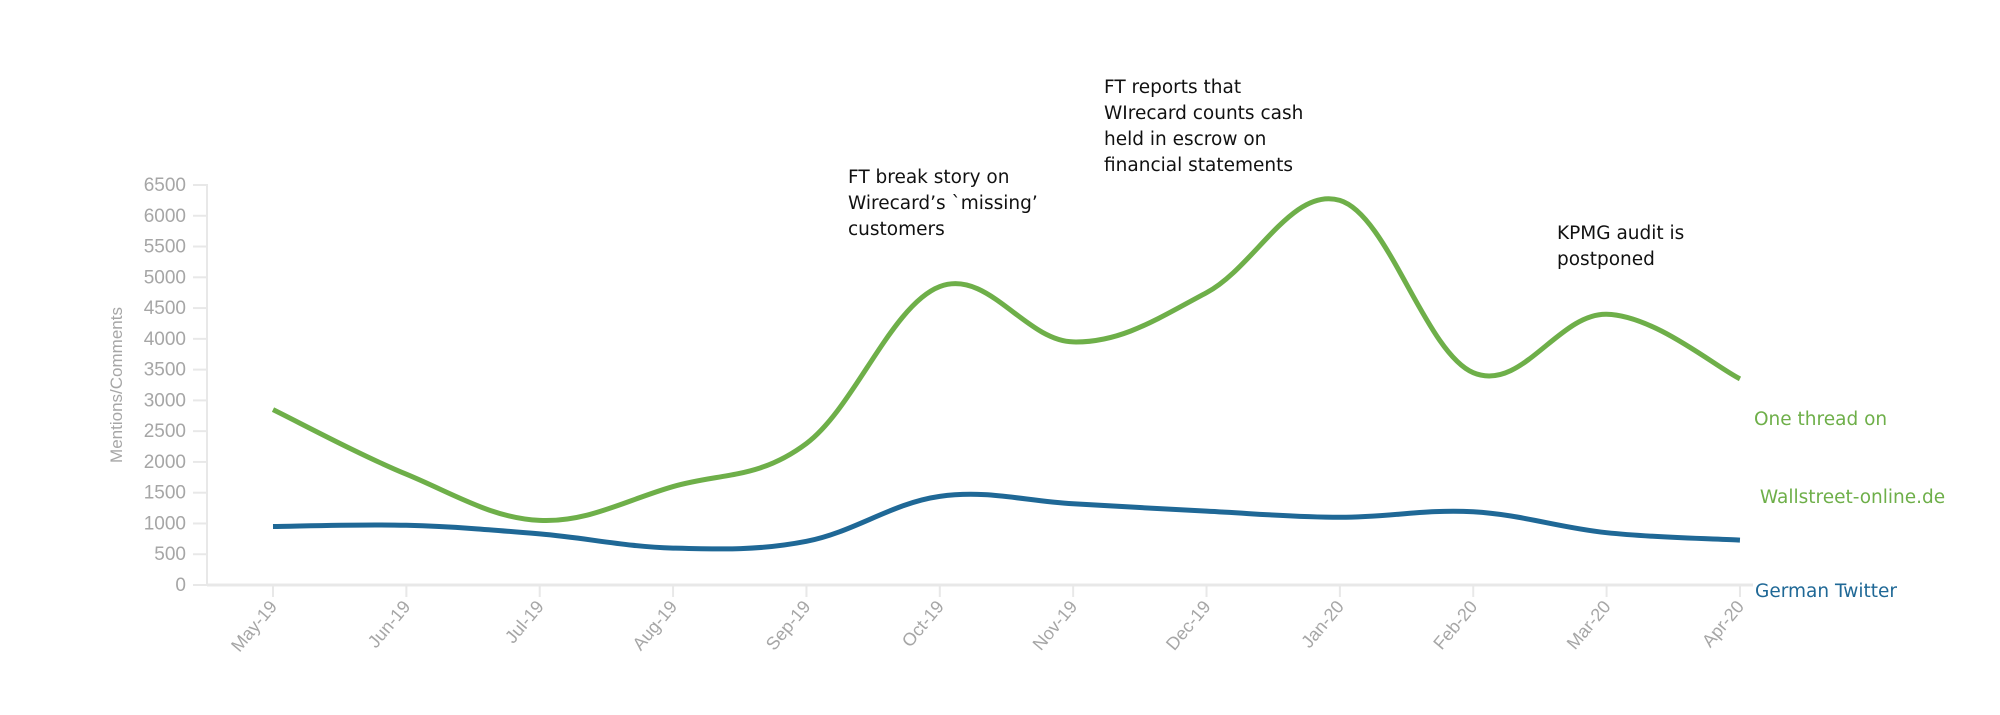 This screenshot has width=2000, height=715. I want to click on x-tick-label: Dec-19, so click(1188, 625).